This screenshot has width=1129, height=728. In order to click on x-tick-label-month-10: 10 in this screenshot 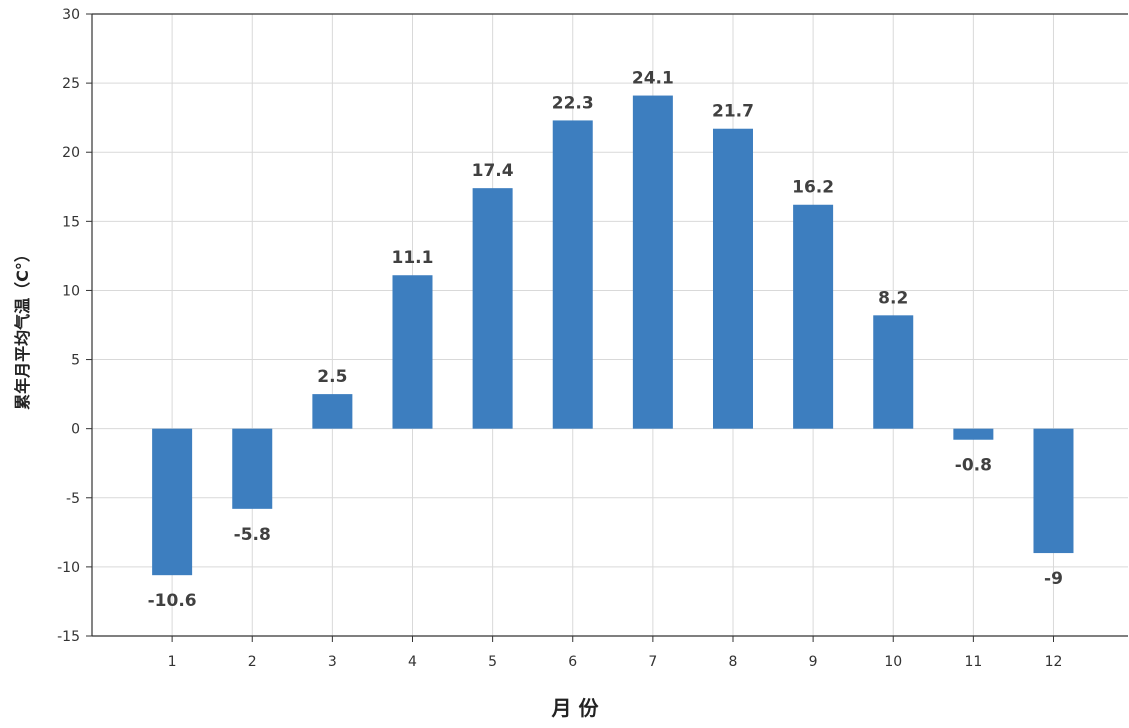, I will do `click(893, 662)`.